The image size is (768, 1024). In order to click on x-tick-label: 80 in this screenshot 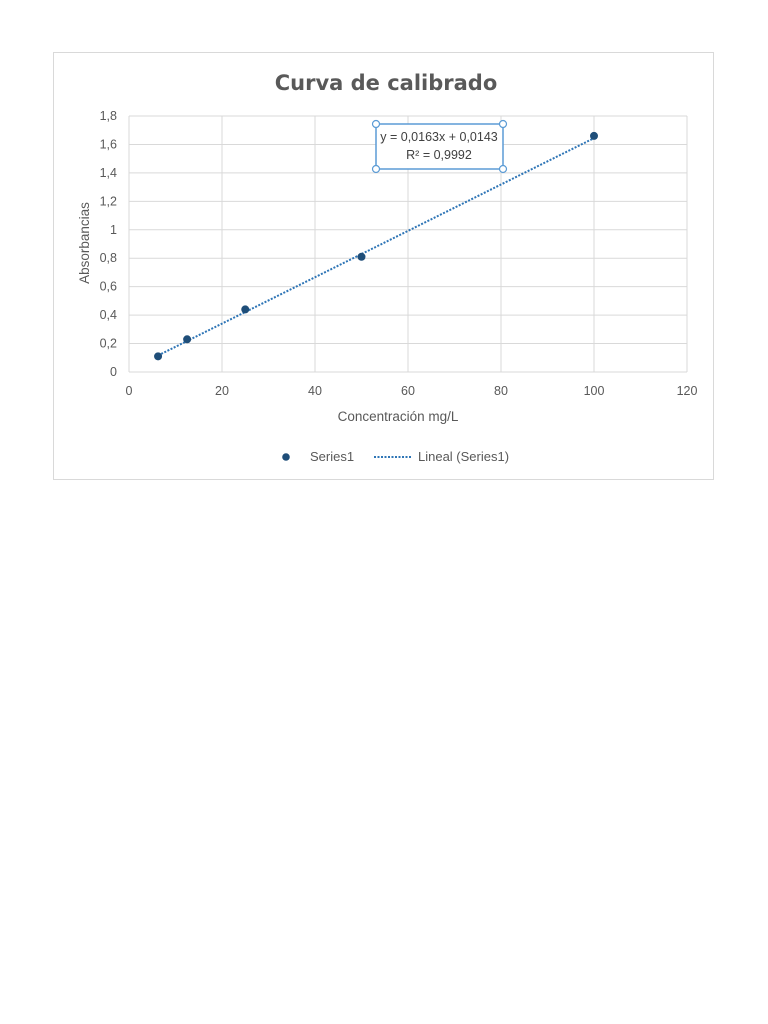, I will do `click(501, 391)`.